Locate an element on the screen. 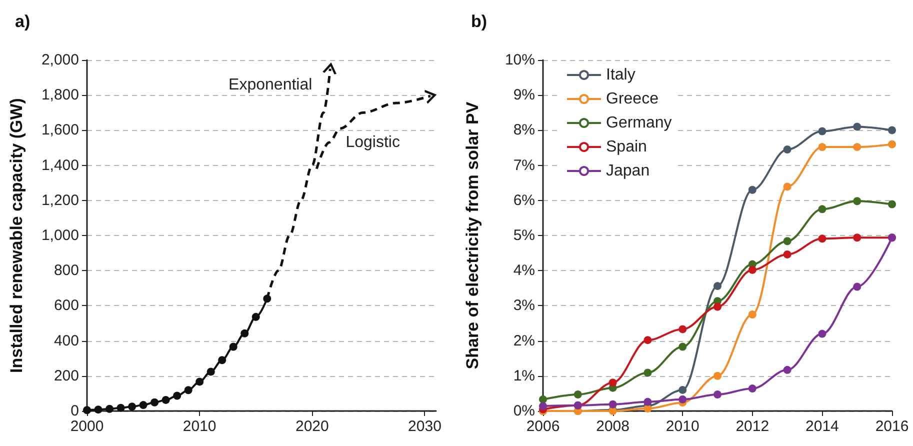 The width and height of the screenshot is (913, 446). x-tick-label: 2000 is located at coordinates (87, 426).